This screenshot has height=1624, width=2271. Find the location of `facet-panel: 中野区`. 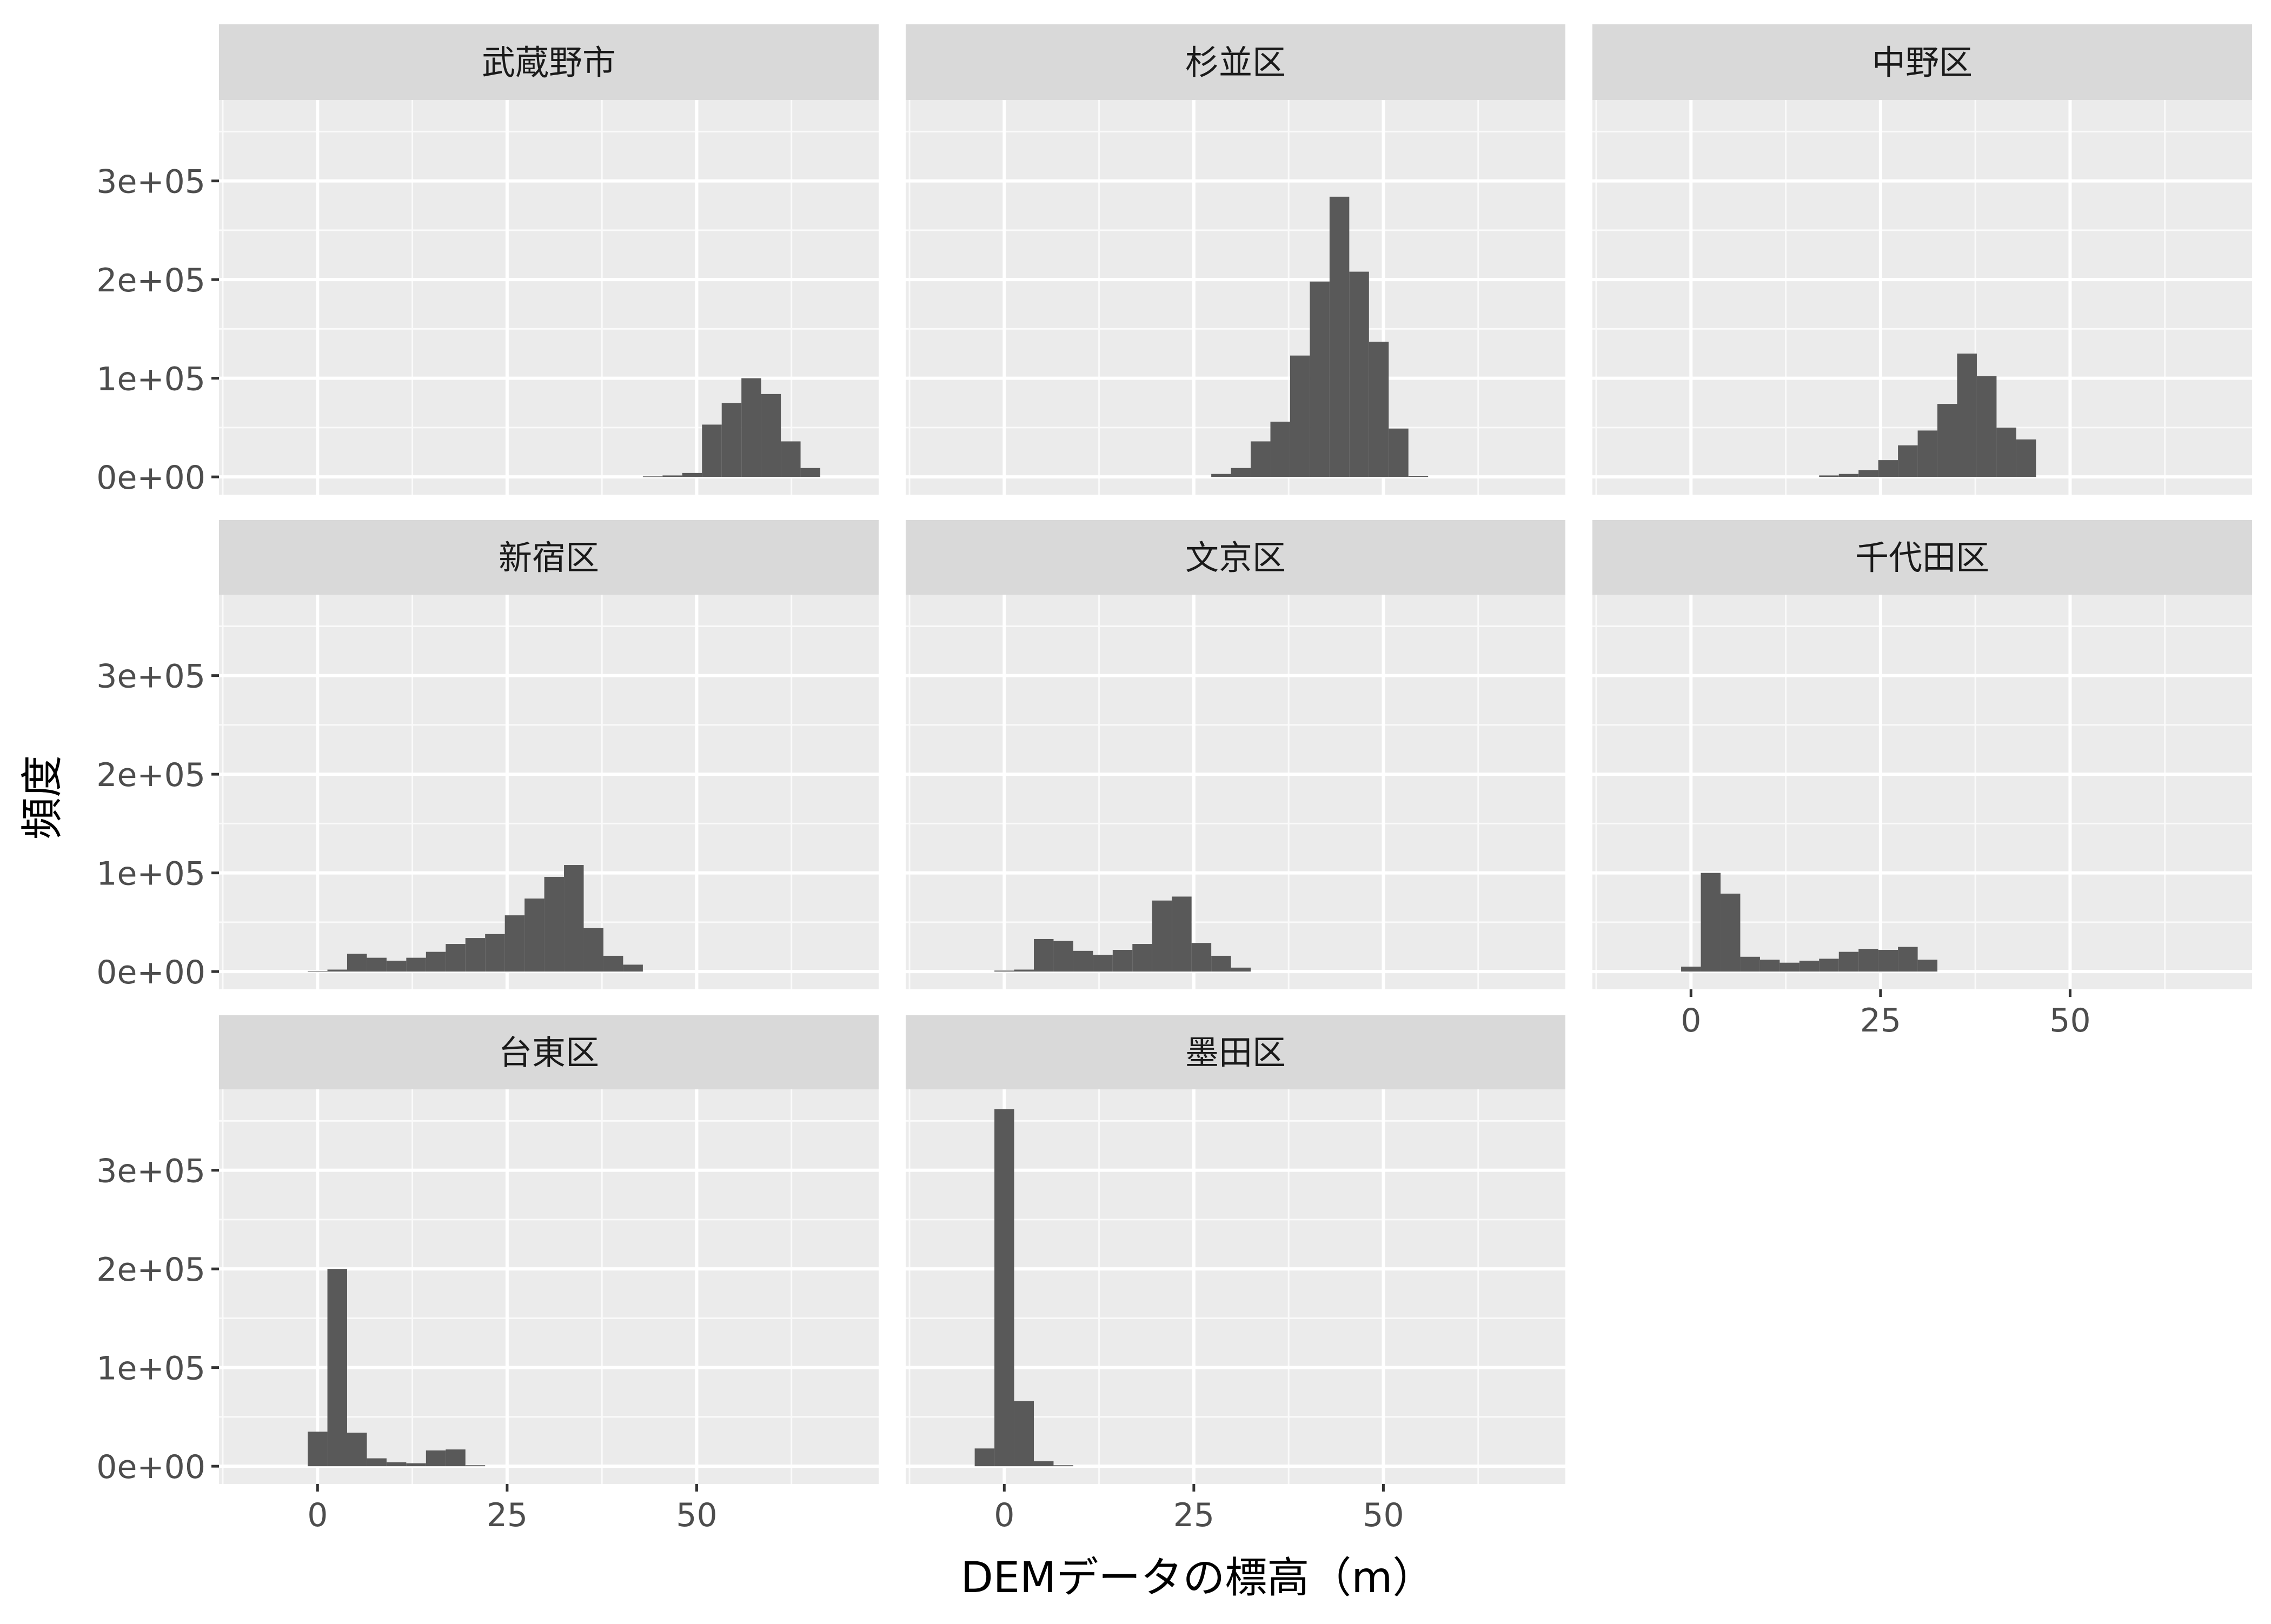

facet-panel: 中野区 is located at coordinates (1922, 259).